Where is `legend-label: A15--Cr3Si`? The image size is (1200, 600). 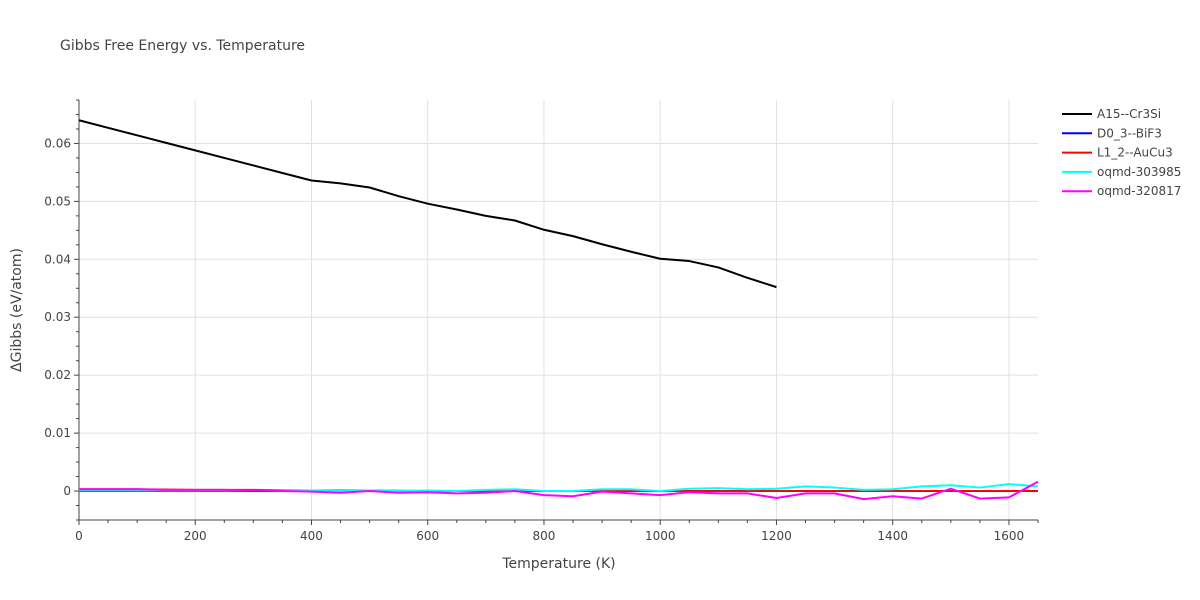
legend-label: A15--Cr3Si is located at coordinates (1129, 114).